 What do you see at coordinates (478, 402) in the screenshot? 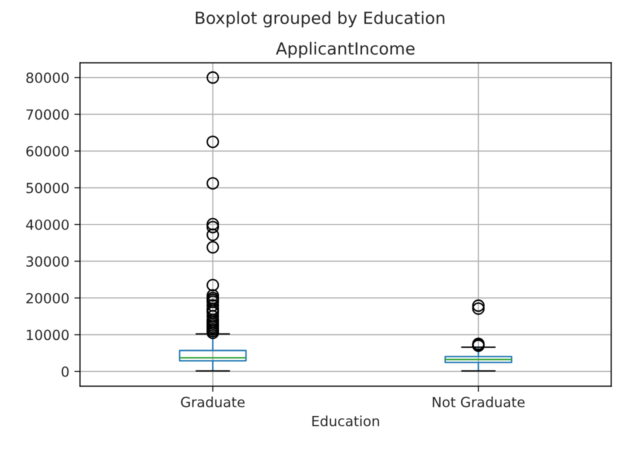
I see `x-tick-label: Not Graduate` at bounding box center [478, 402].